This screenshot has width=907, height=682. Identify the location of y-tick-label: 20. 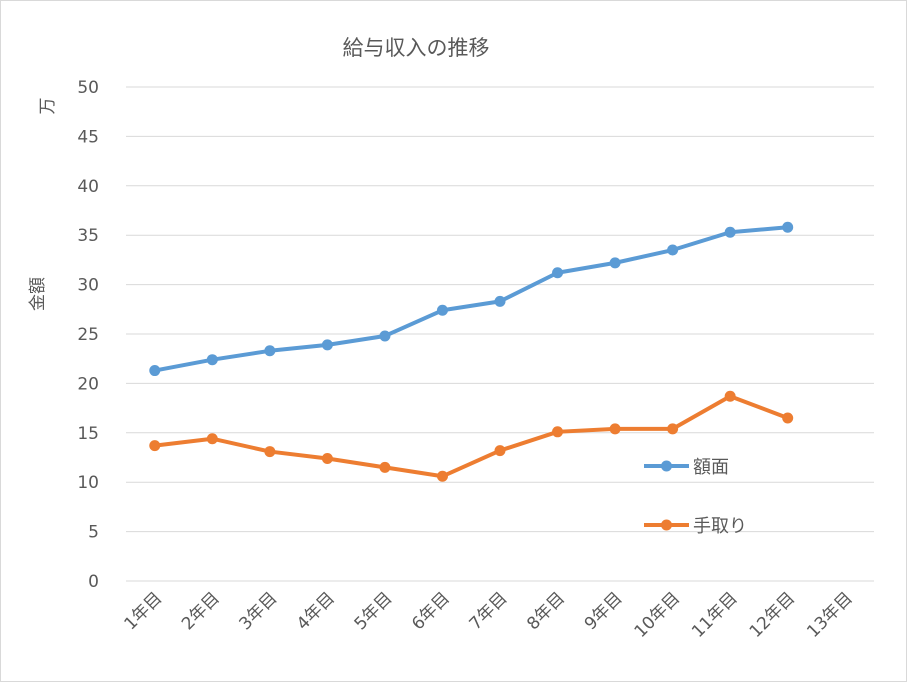
(88, 384).